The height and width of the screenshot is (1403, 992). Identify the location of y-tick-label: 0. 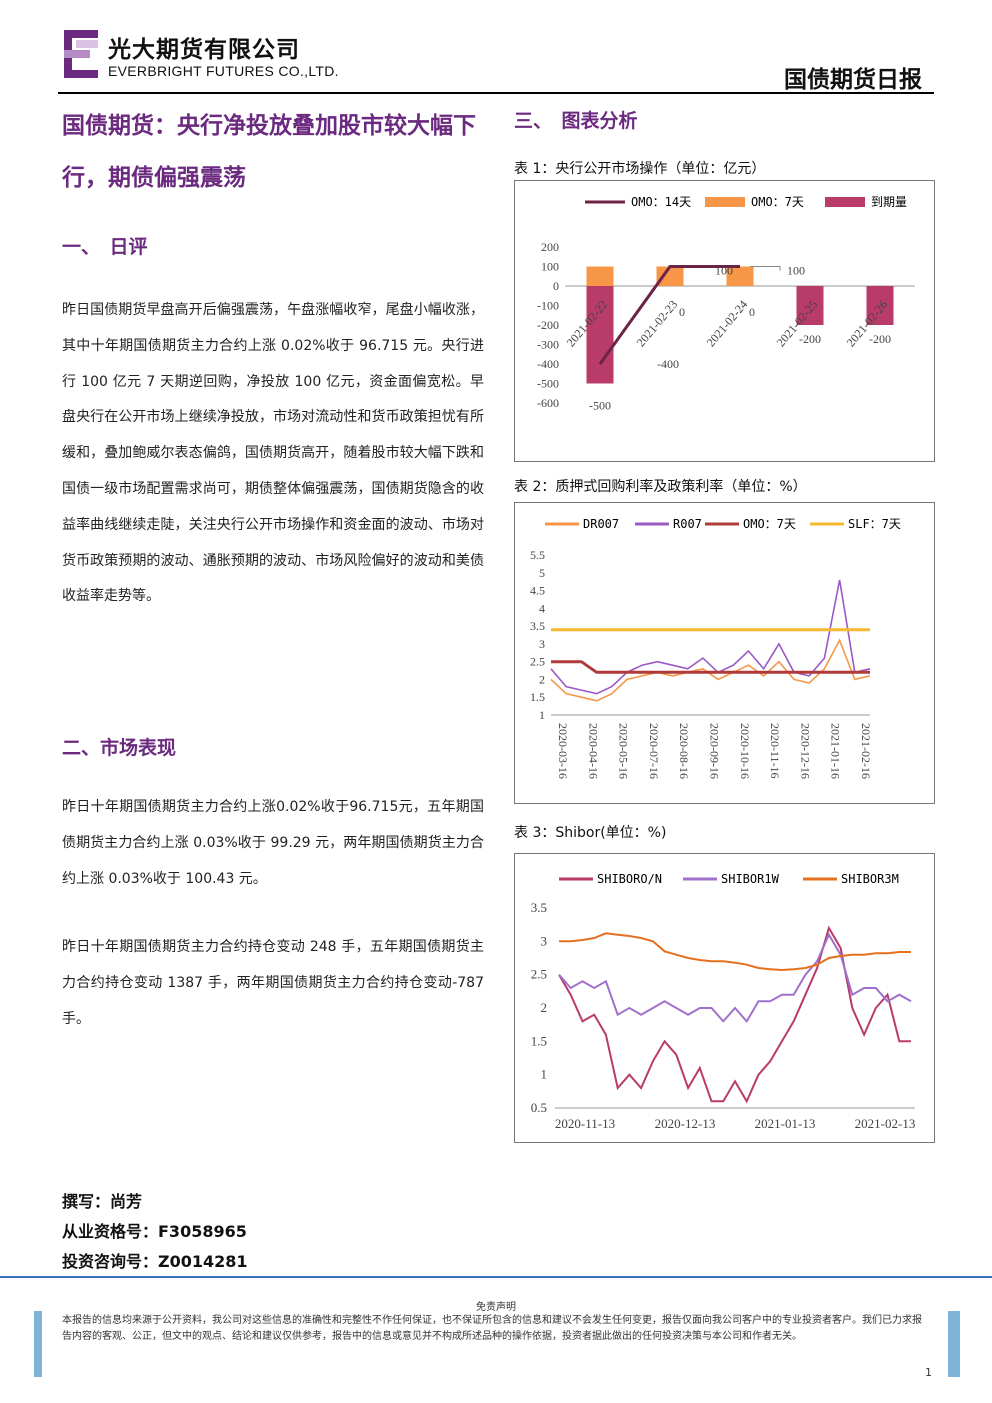
(556, 286).